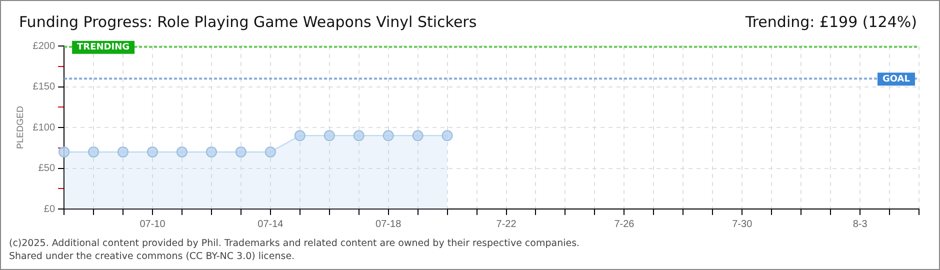 Image resolution: width=940 pixels, height=270 pixels. Describe the element at coordinates (860, 224) in the screenshot. I see `x-tick-label: 8-3` at that location.